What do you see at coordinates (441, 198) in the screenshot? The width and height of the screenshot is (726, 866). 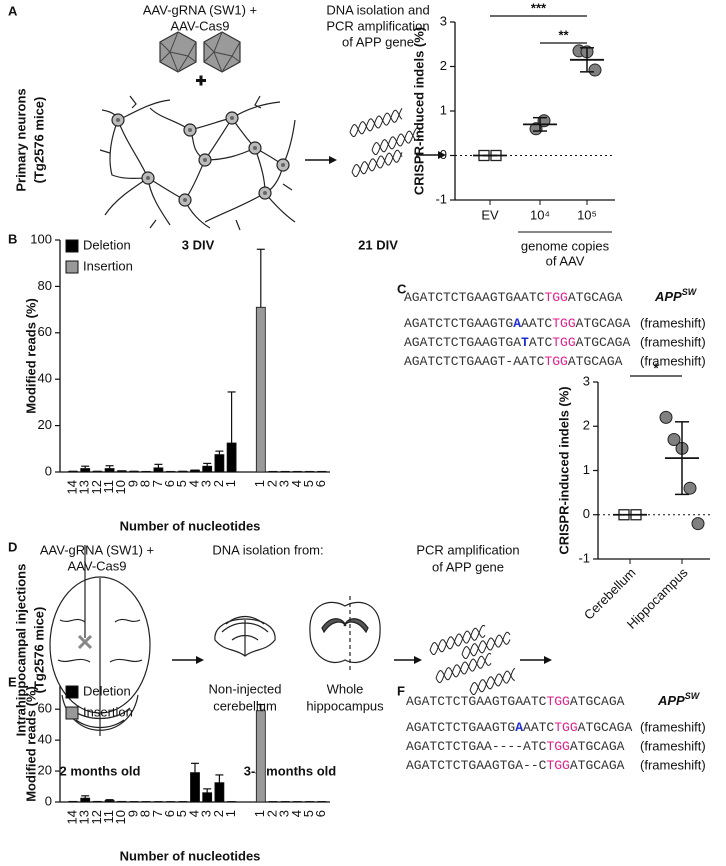 I see `y-tick-label: -1` at bounding box center [441, 198].